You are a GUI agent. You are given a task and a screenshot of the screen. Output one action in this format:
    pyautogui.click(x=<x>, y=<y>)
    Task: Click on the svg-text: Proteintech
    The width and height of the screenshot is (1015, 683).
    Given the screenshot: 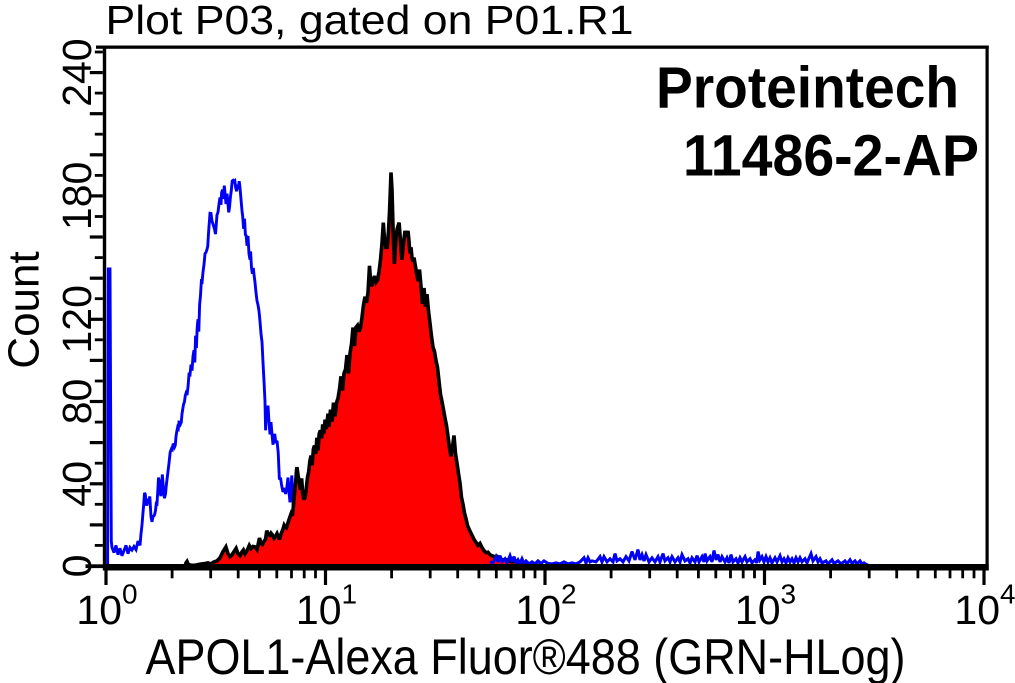 What is the action you would take?
    pyautogui.click(x=807, y=87)
    